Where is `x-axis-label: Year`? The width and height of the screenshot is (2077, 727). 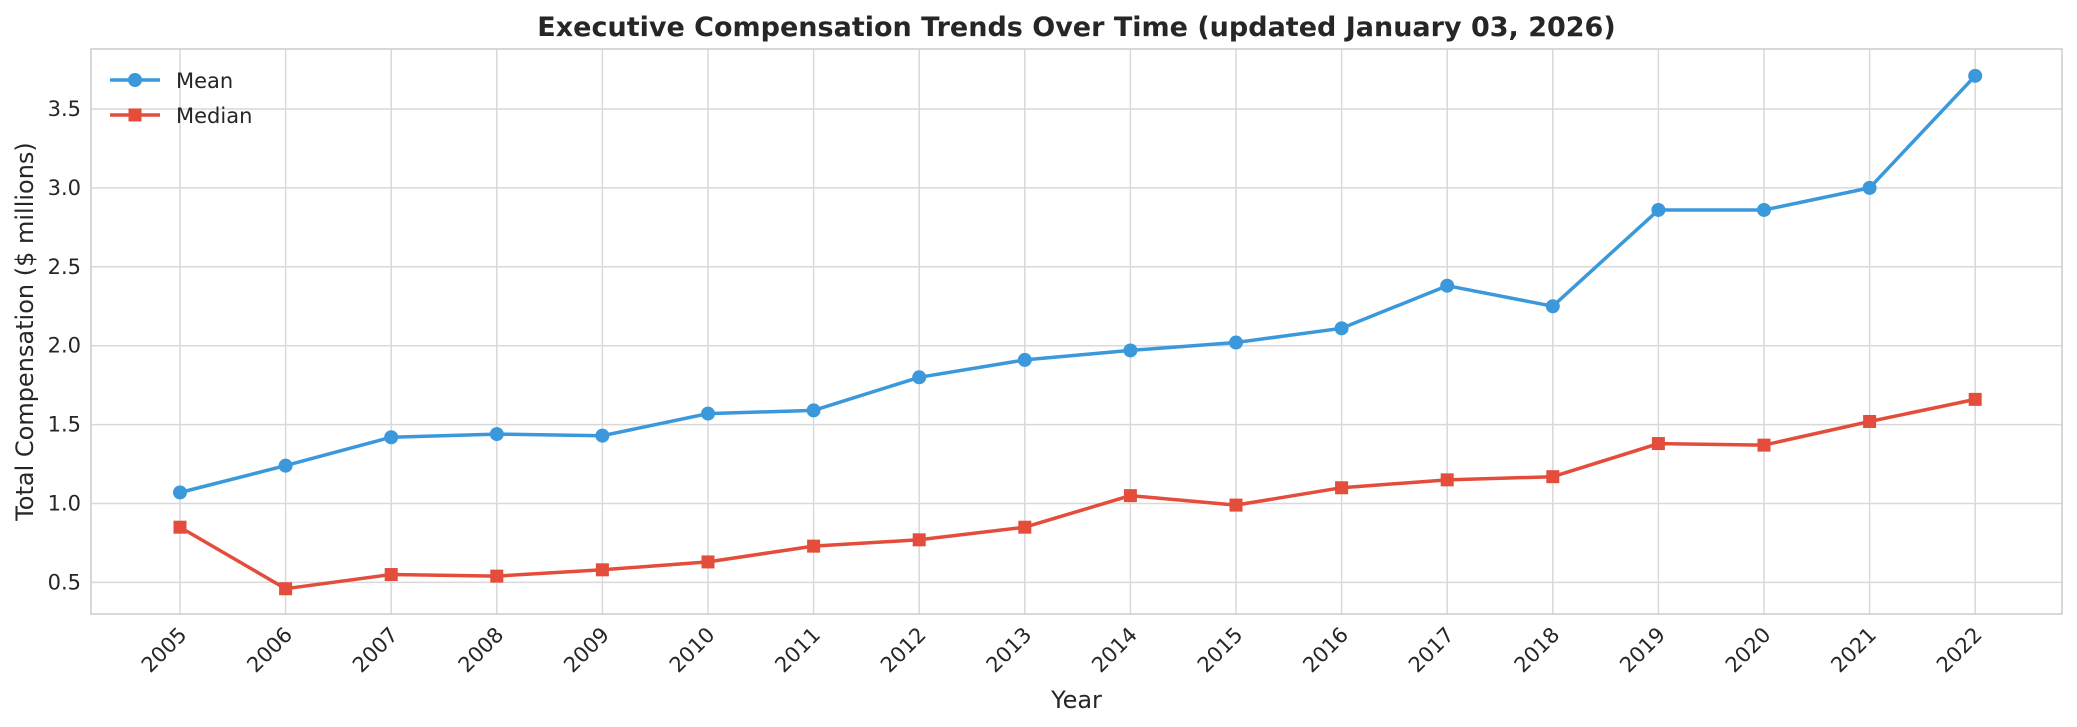
x-axis-label: Year is located at coordinates (1076, 700).